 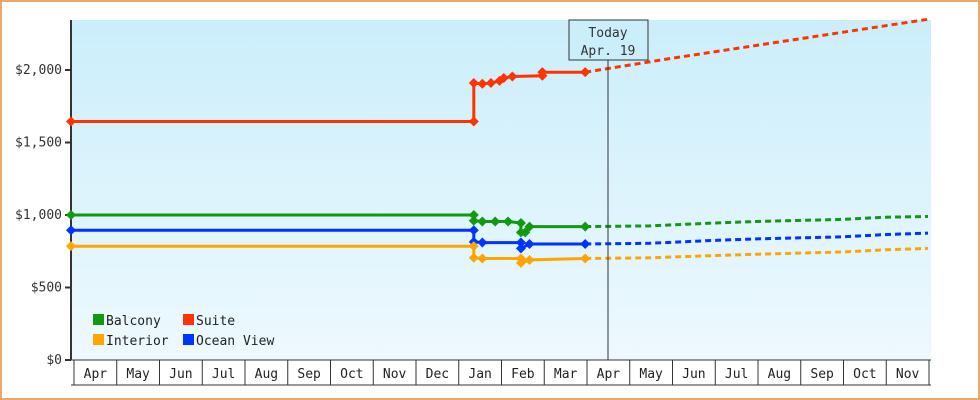 I want to click on y-tick-label: $1,000, so click(x=38, y=215).